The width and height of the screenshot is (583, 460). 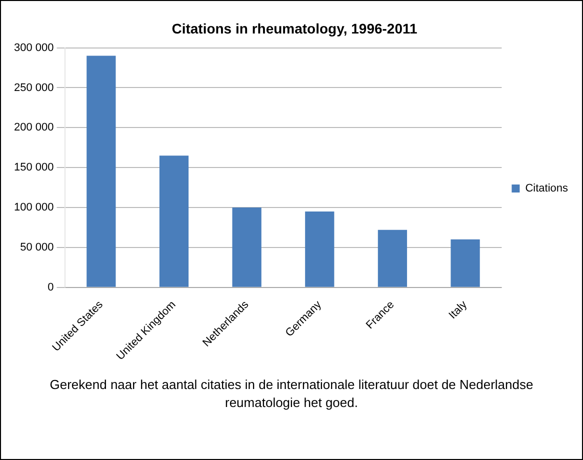 I want to click on text: Gerekend naar het aantal citaties in de internationale literatuur doet de Nederlandse reumatologie het goed., so click(x=291, y=394).